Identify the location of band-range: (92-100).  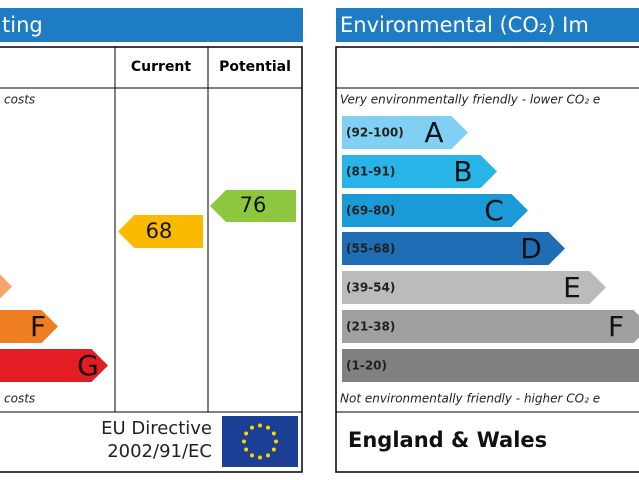
(375, 133).